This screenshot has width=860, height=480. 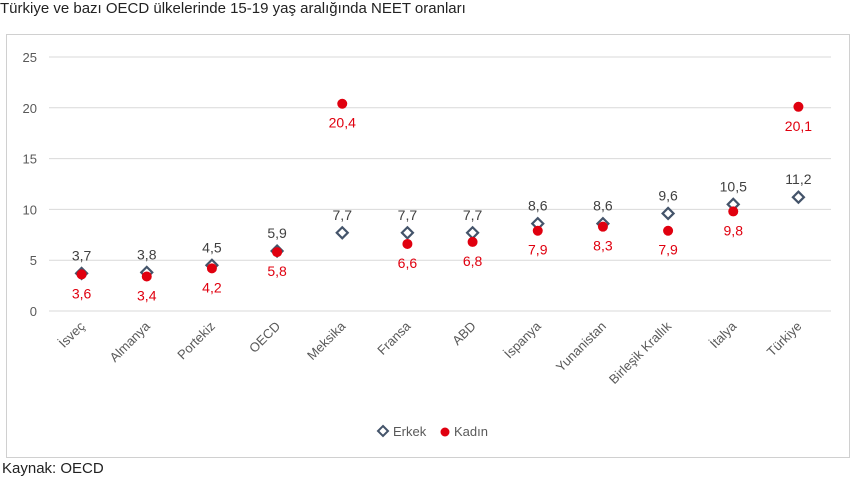 I want to click on erkek-data-label: 3,8, so click(x=147, y=254).